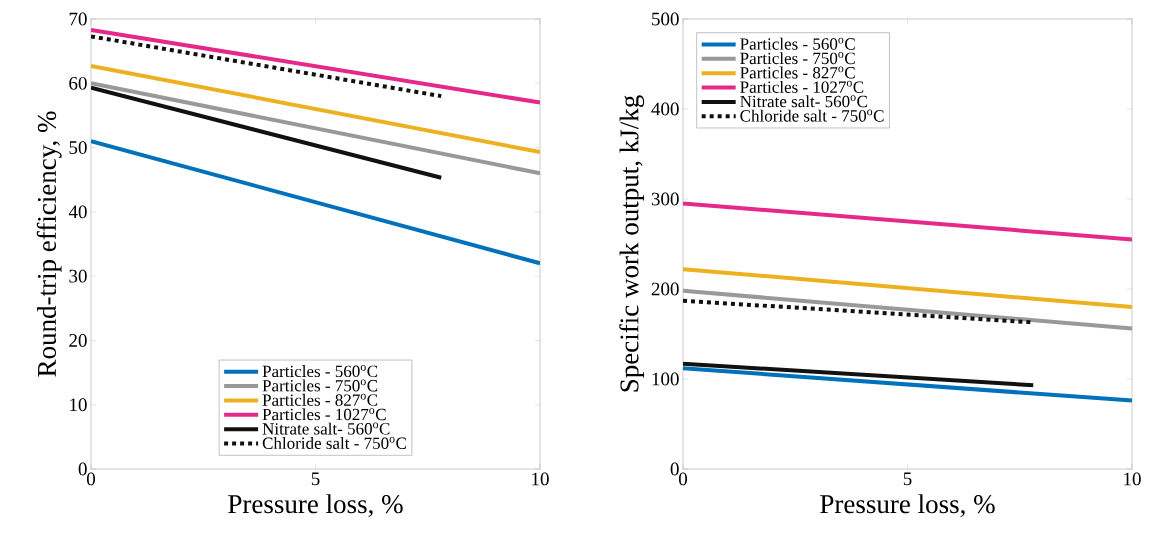 Image resolution: width=1151 pixels, height=550 pixels. I want to click on y-axis-title: Round-trip efficiency, %, so click(49, 244).